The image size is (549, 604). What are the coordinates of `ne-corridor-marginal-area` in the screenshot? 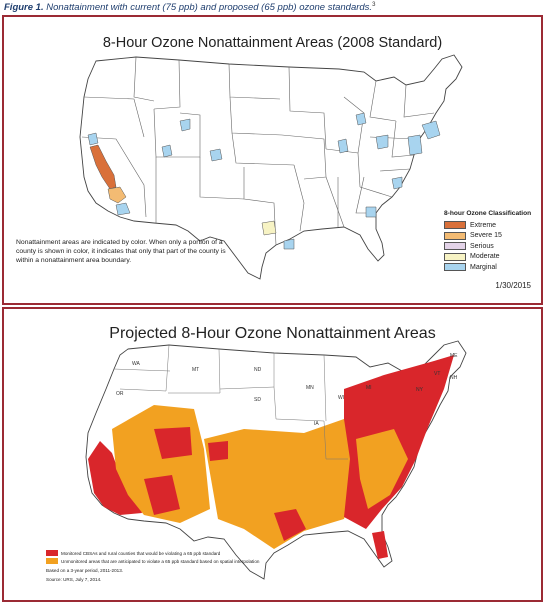 It's located at (415, 145).